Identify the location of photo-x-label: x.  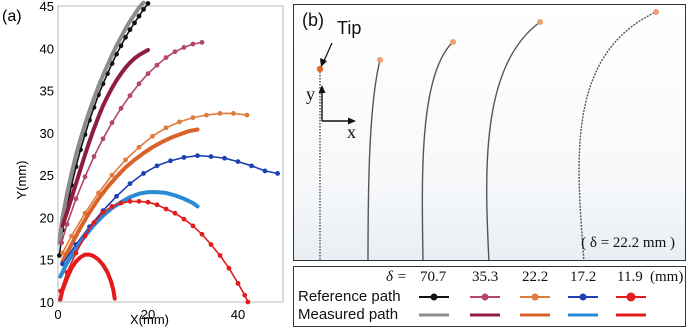
(351, 132).